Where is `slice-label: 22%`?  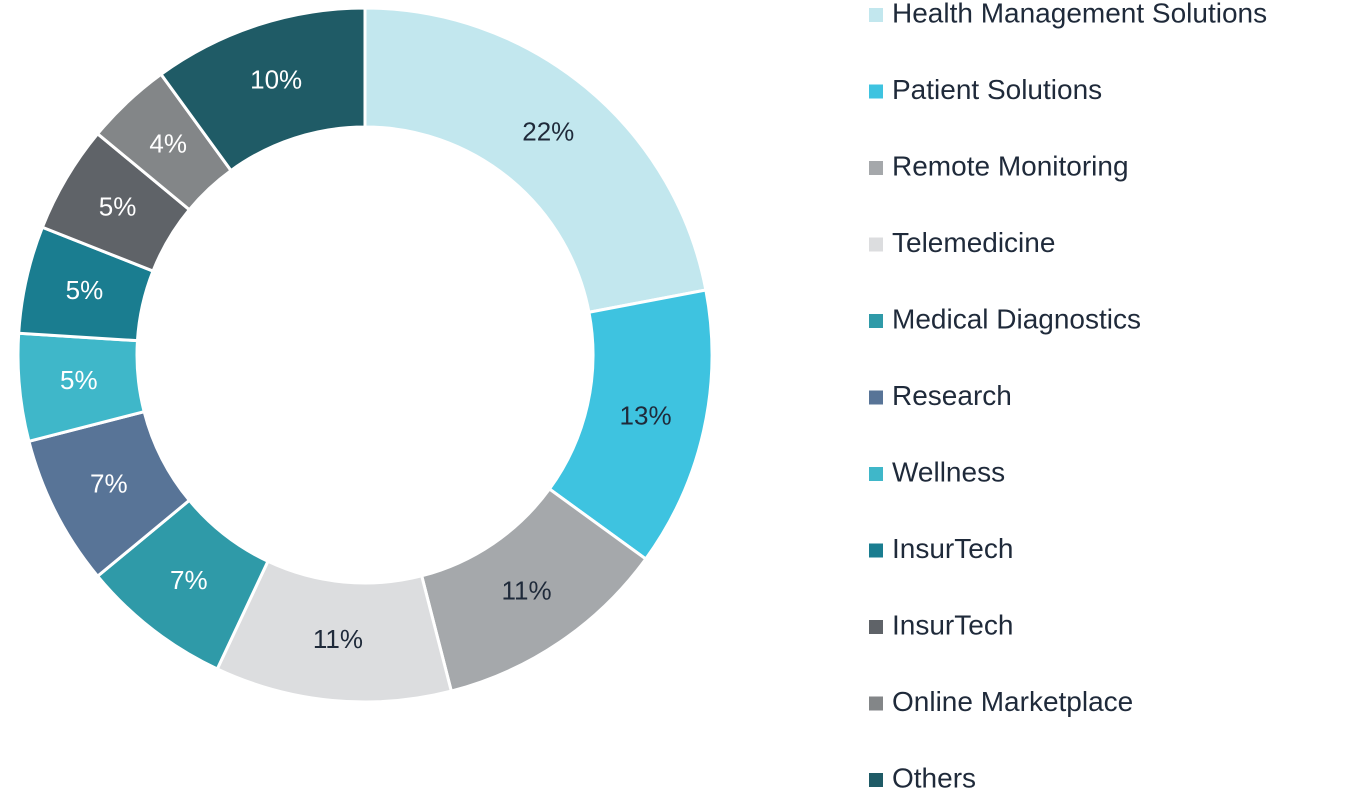
slice-label: 22% is located at coordinates (548, 131).